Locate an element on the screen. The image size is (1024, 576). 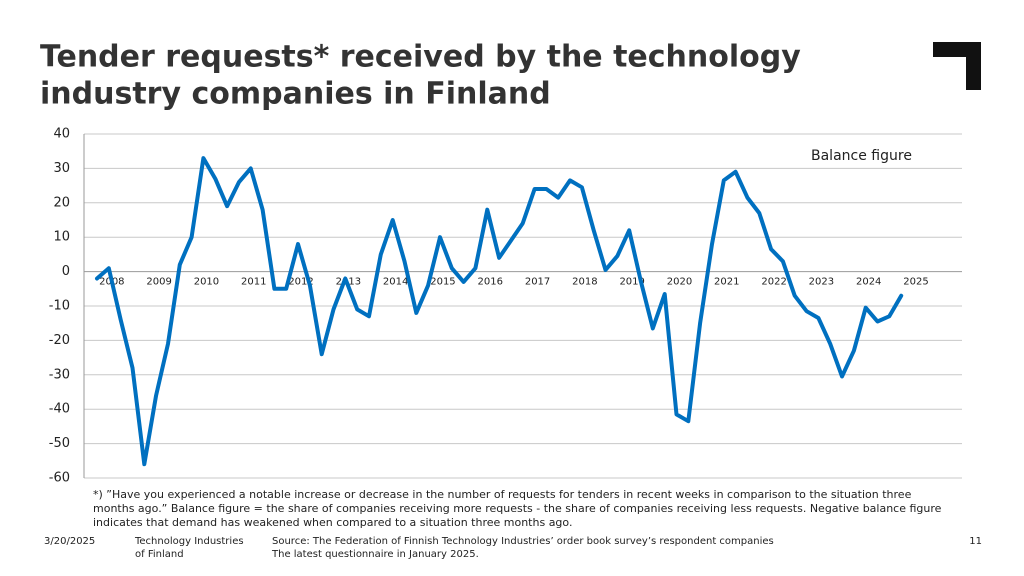
logo is located at coordinates (957, 66).